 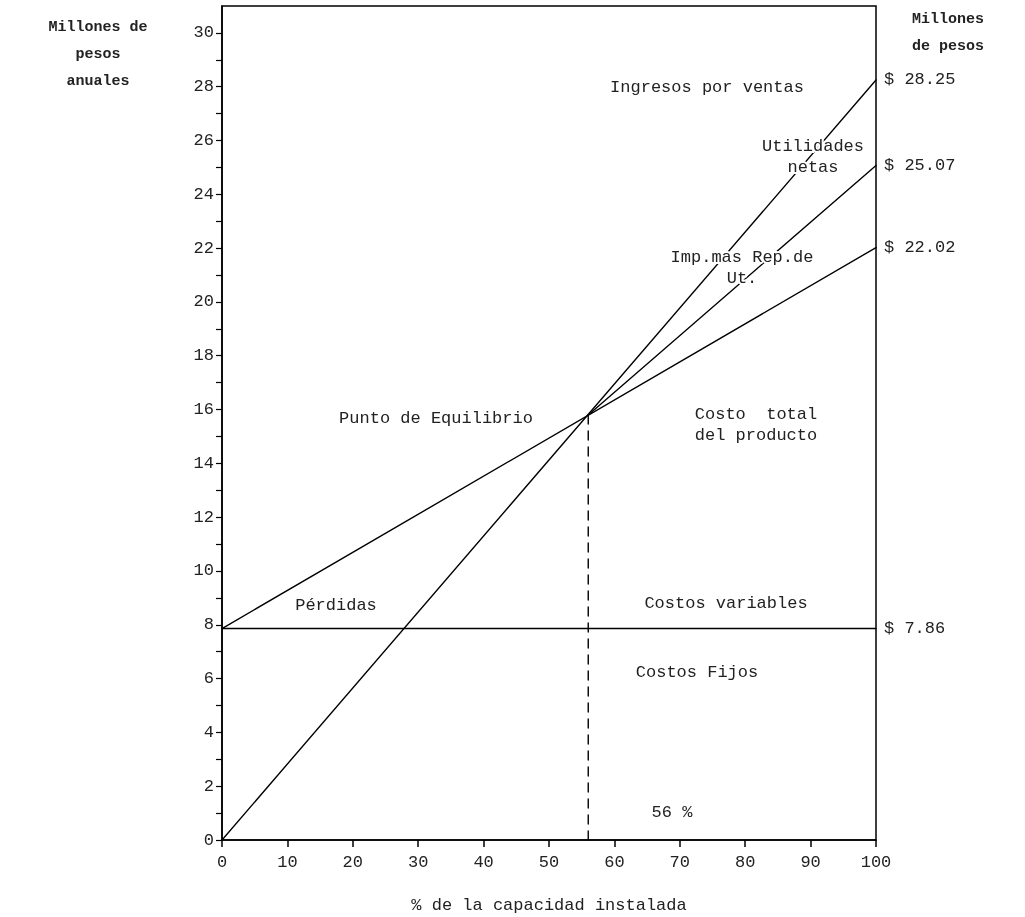 What do you see at coordinates (614, 862) in the screenshot?
I see `x-tick-label: 60` at bounding box center [614, 862].